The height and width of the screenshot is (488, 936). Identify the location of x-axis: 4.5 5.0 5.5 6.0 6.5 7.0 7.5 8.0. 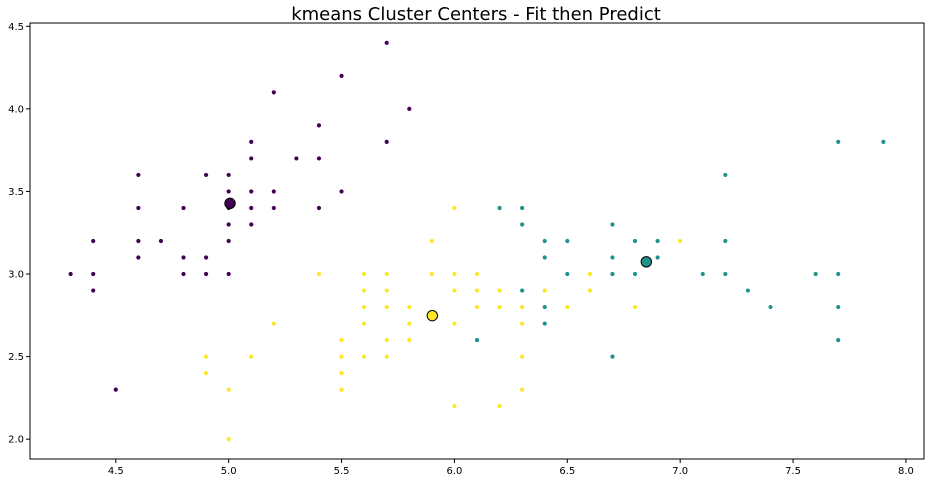
(511, 468).